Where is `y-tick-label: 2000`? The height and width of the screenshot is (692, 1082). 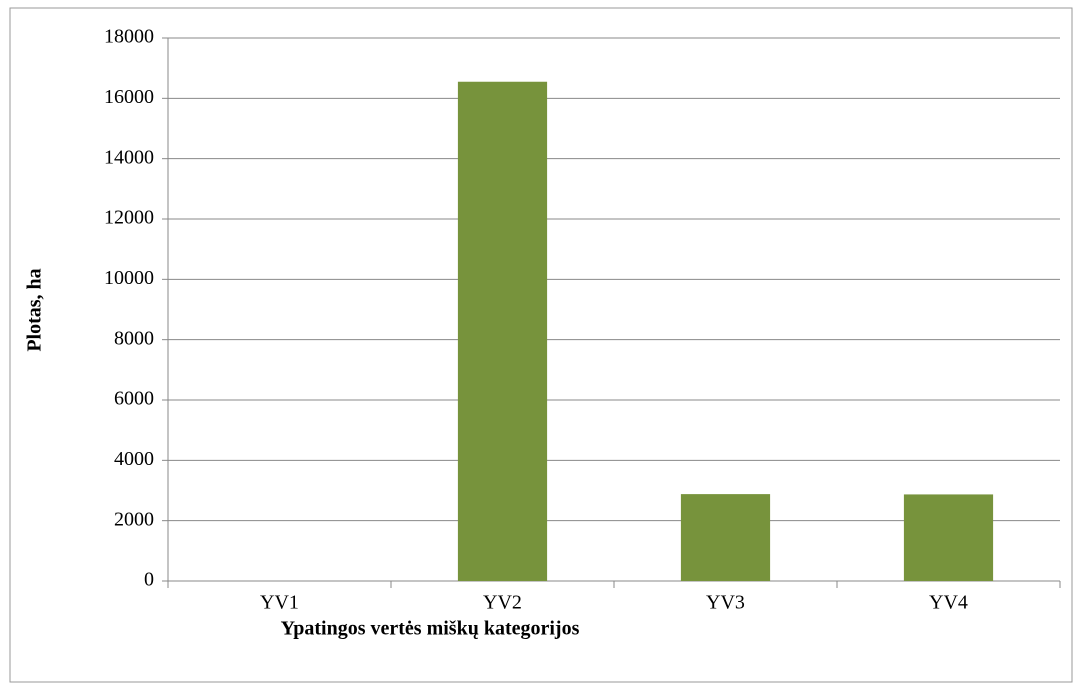 y-tick-label: 2000 is located at coordinates (134, 519).